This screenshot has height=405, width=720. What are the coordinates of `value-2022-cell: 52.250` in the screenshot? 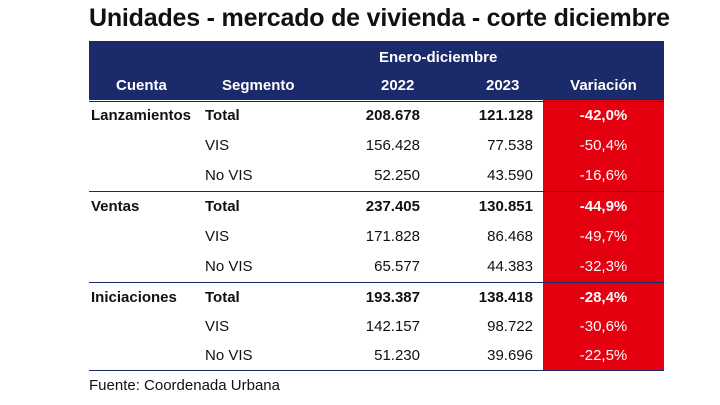 It's located at (397, 175).